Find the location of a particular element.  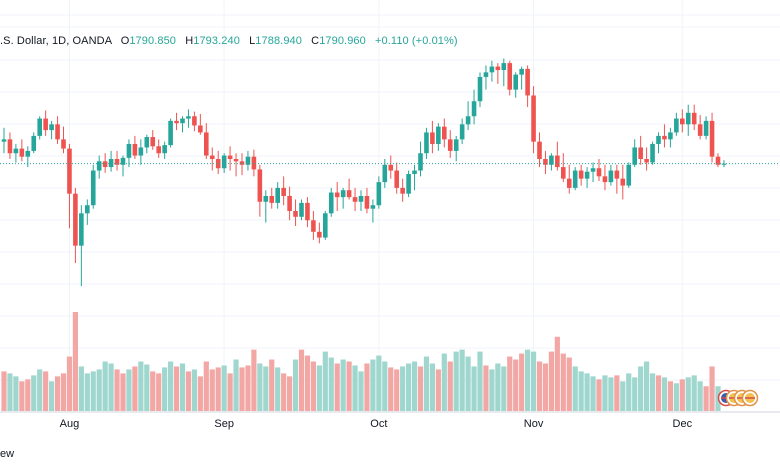

x-tick-label: Dec is located at coordinates (683, 424).